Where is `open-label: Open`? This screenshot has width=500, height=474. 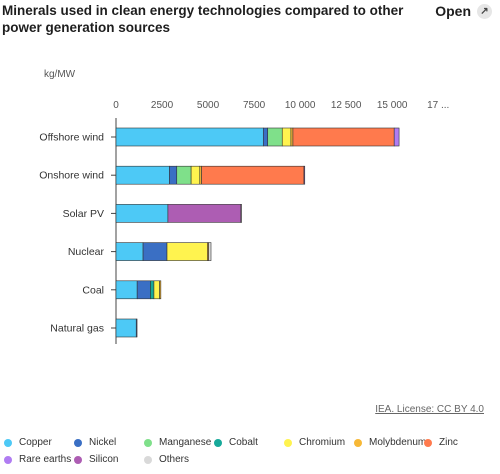
open-label: Open is located at coordinates (453, 11).